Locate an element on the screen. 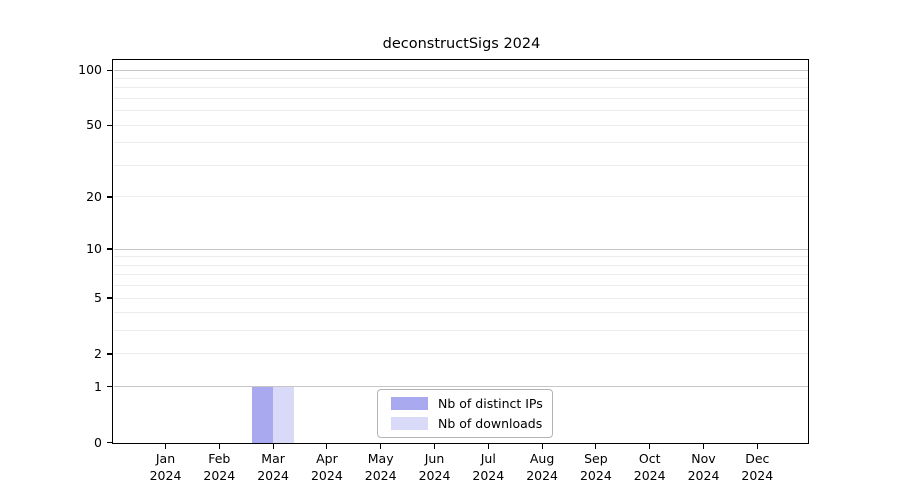  x-tick-label: Oct 2024 is located at coordinates (649, 467).